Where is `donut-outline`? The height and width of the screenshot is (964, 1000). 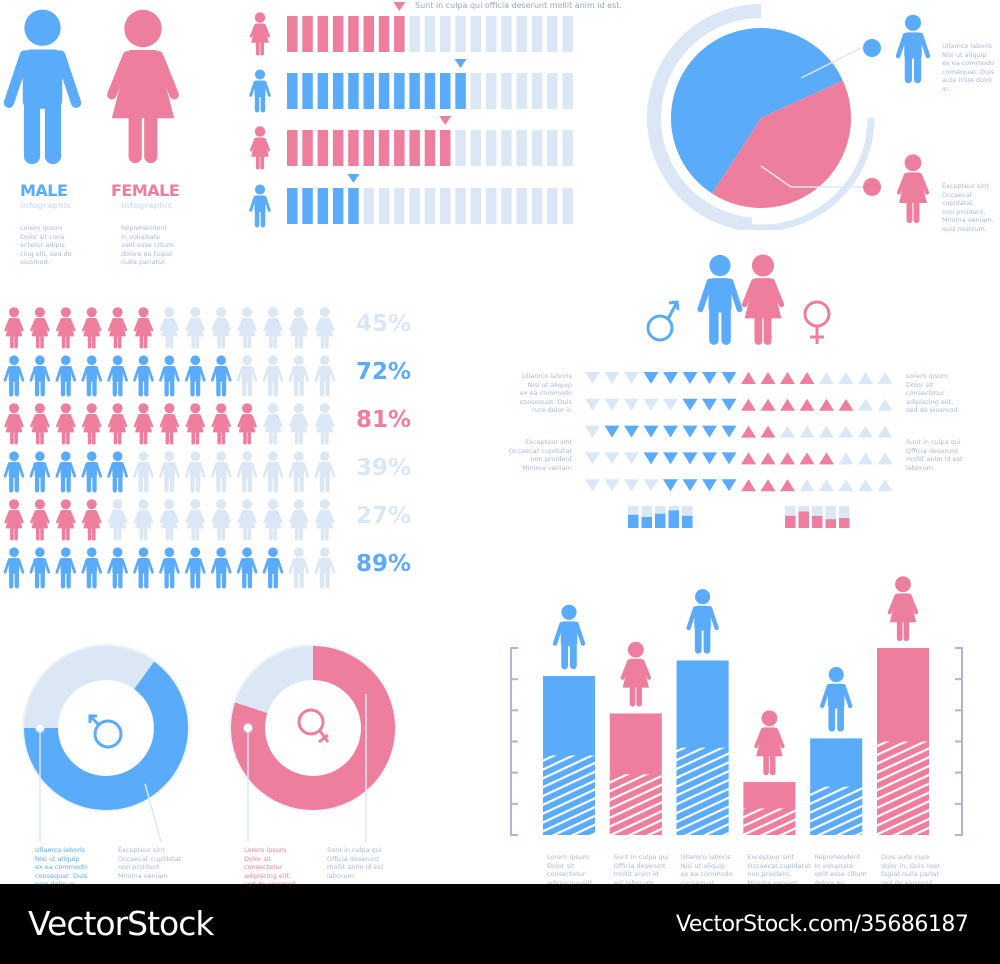
donut-outline is located at coordinates (313, 728).